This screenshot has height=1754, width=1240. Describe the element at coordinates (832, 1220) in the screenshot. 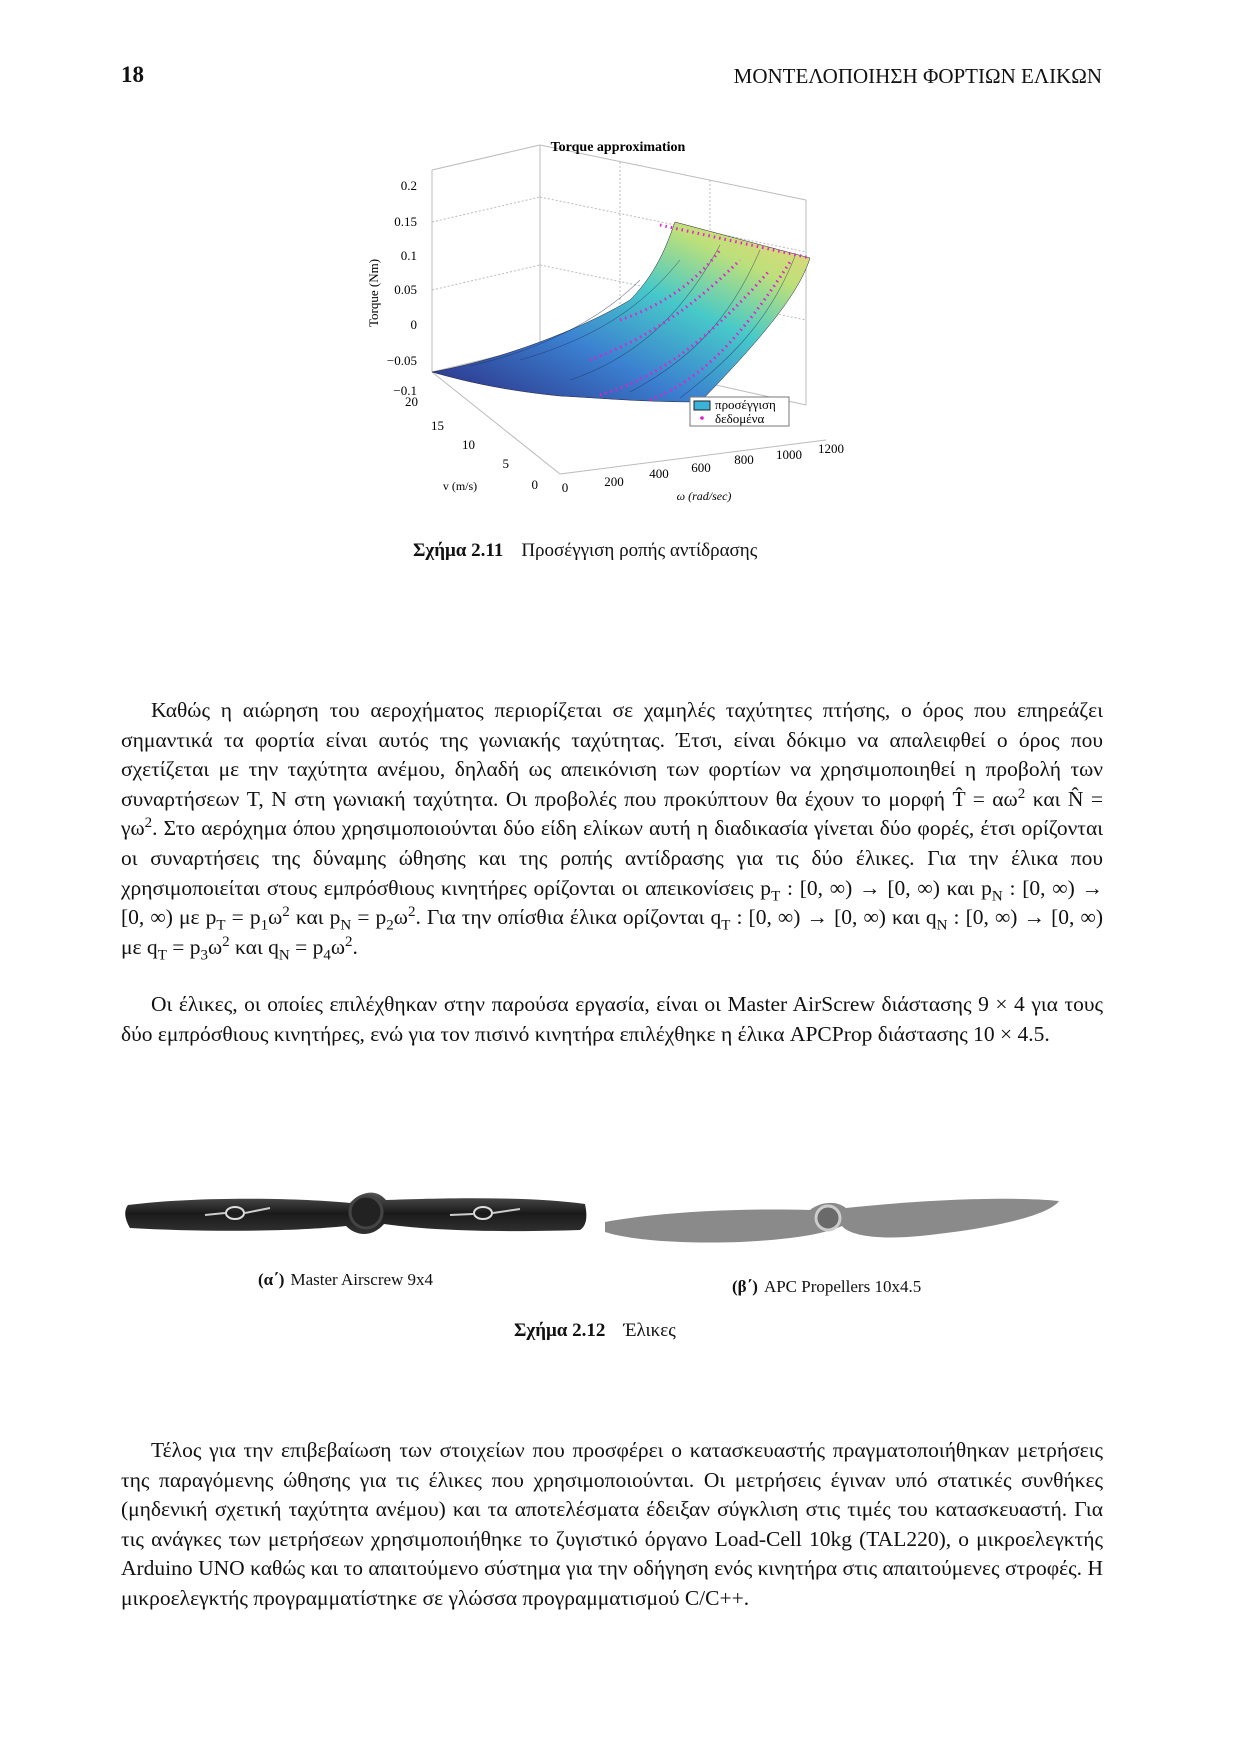

I see `propeller-b` at that location.